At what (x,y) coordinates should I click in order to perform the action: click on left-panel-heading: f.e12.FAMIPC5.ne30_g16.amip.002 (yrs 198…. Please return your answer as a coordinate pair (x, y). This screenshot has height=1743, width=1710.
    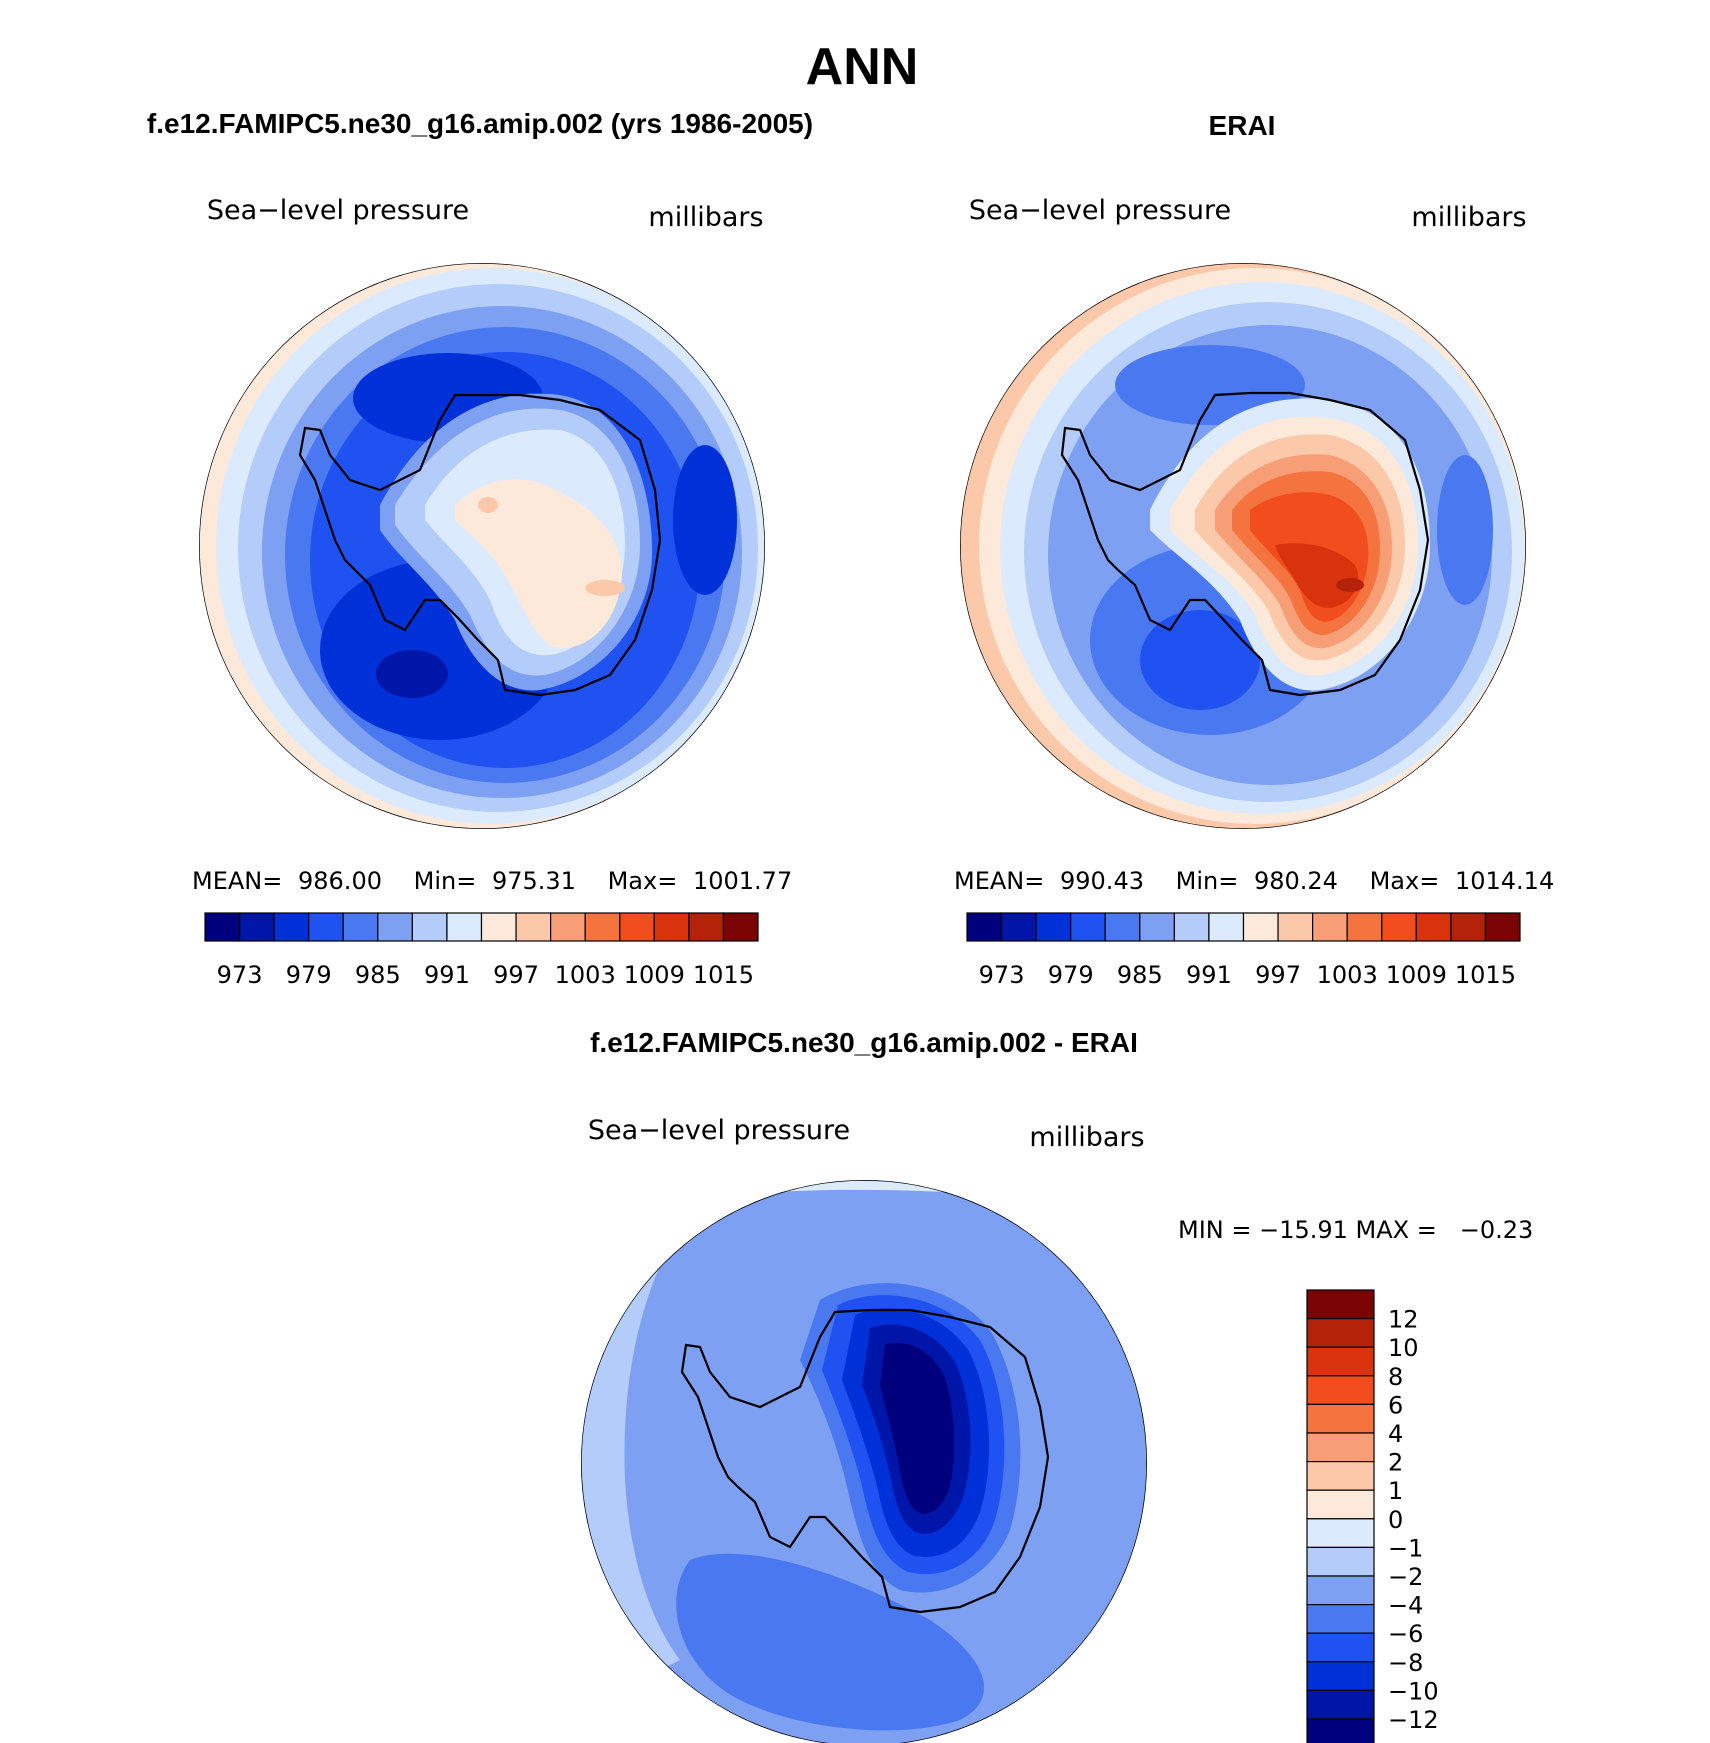
    Looking at the image, I should click on (480, 123).